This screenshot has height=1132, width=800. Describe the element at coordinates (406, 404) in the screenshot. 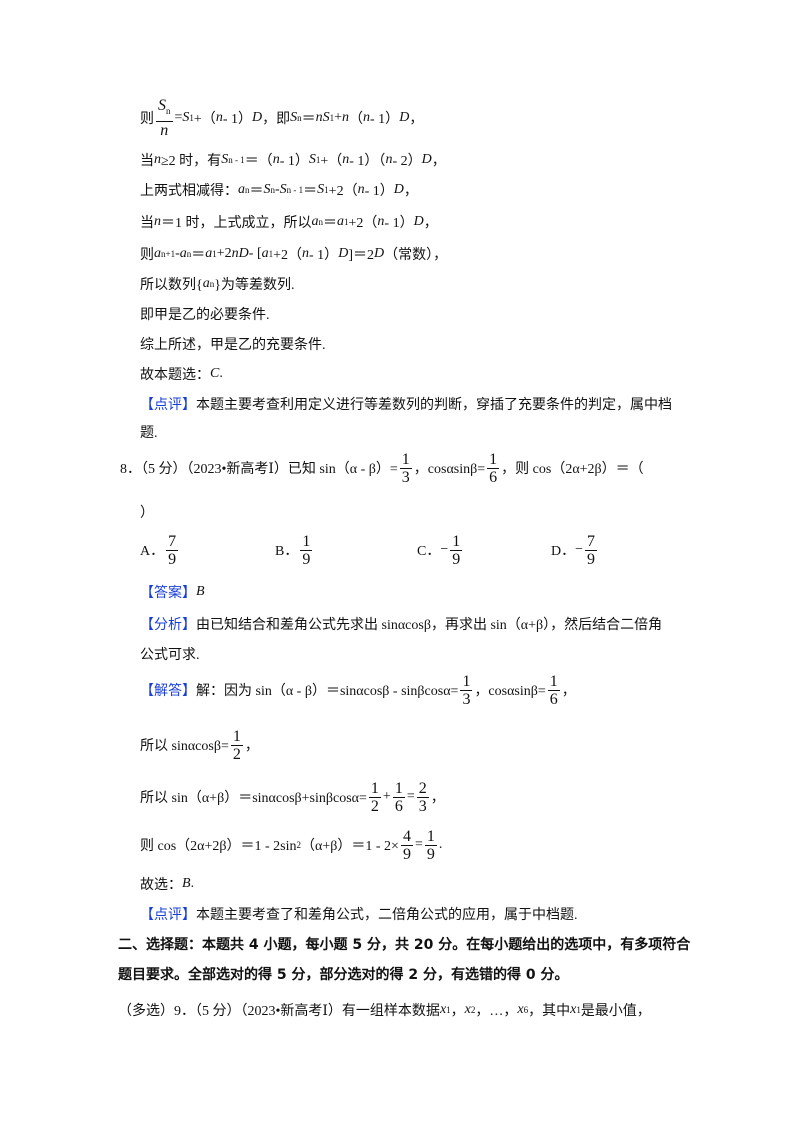

I see `comment-q7: 【点评】 本题主要考查利用定义进行等差数列的判断，穿插了充要条件的判定，属中档` at that location.